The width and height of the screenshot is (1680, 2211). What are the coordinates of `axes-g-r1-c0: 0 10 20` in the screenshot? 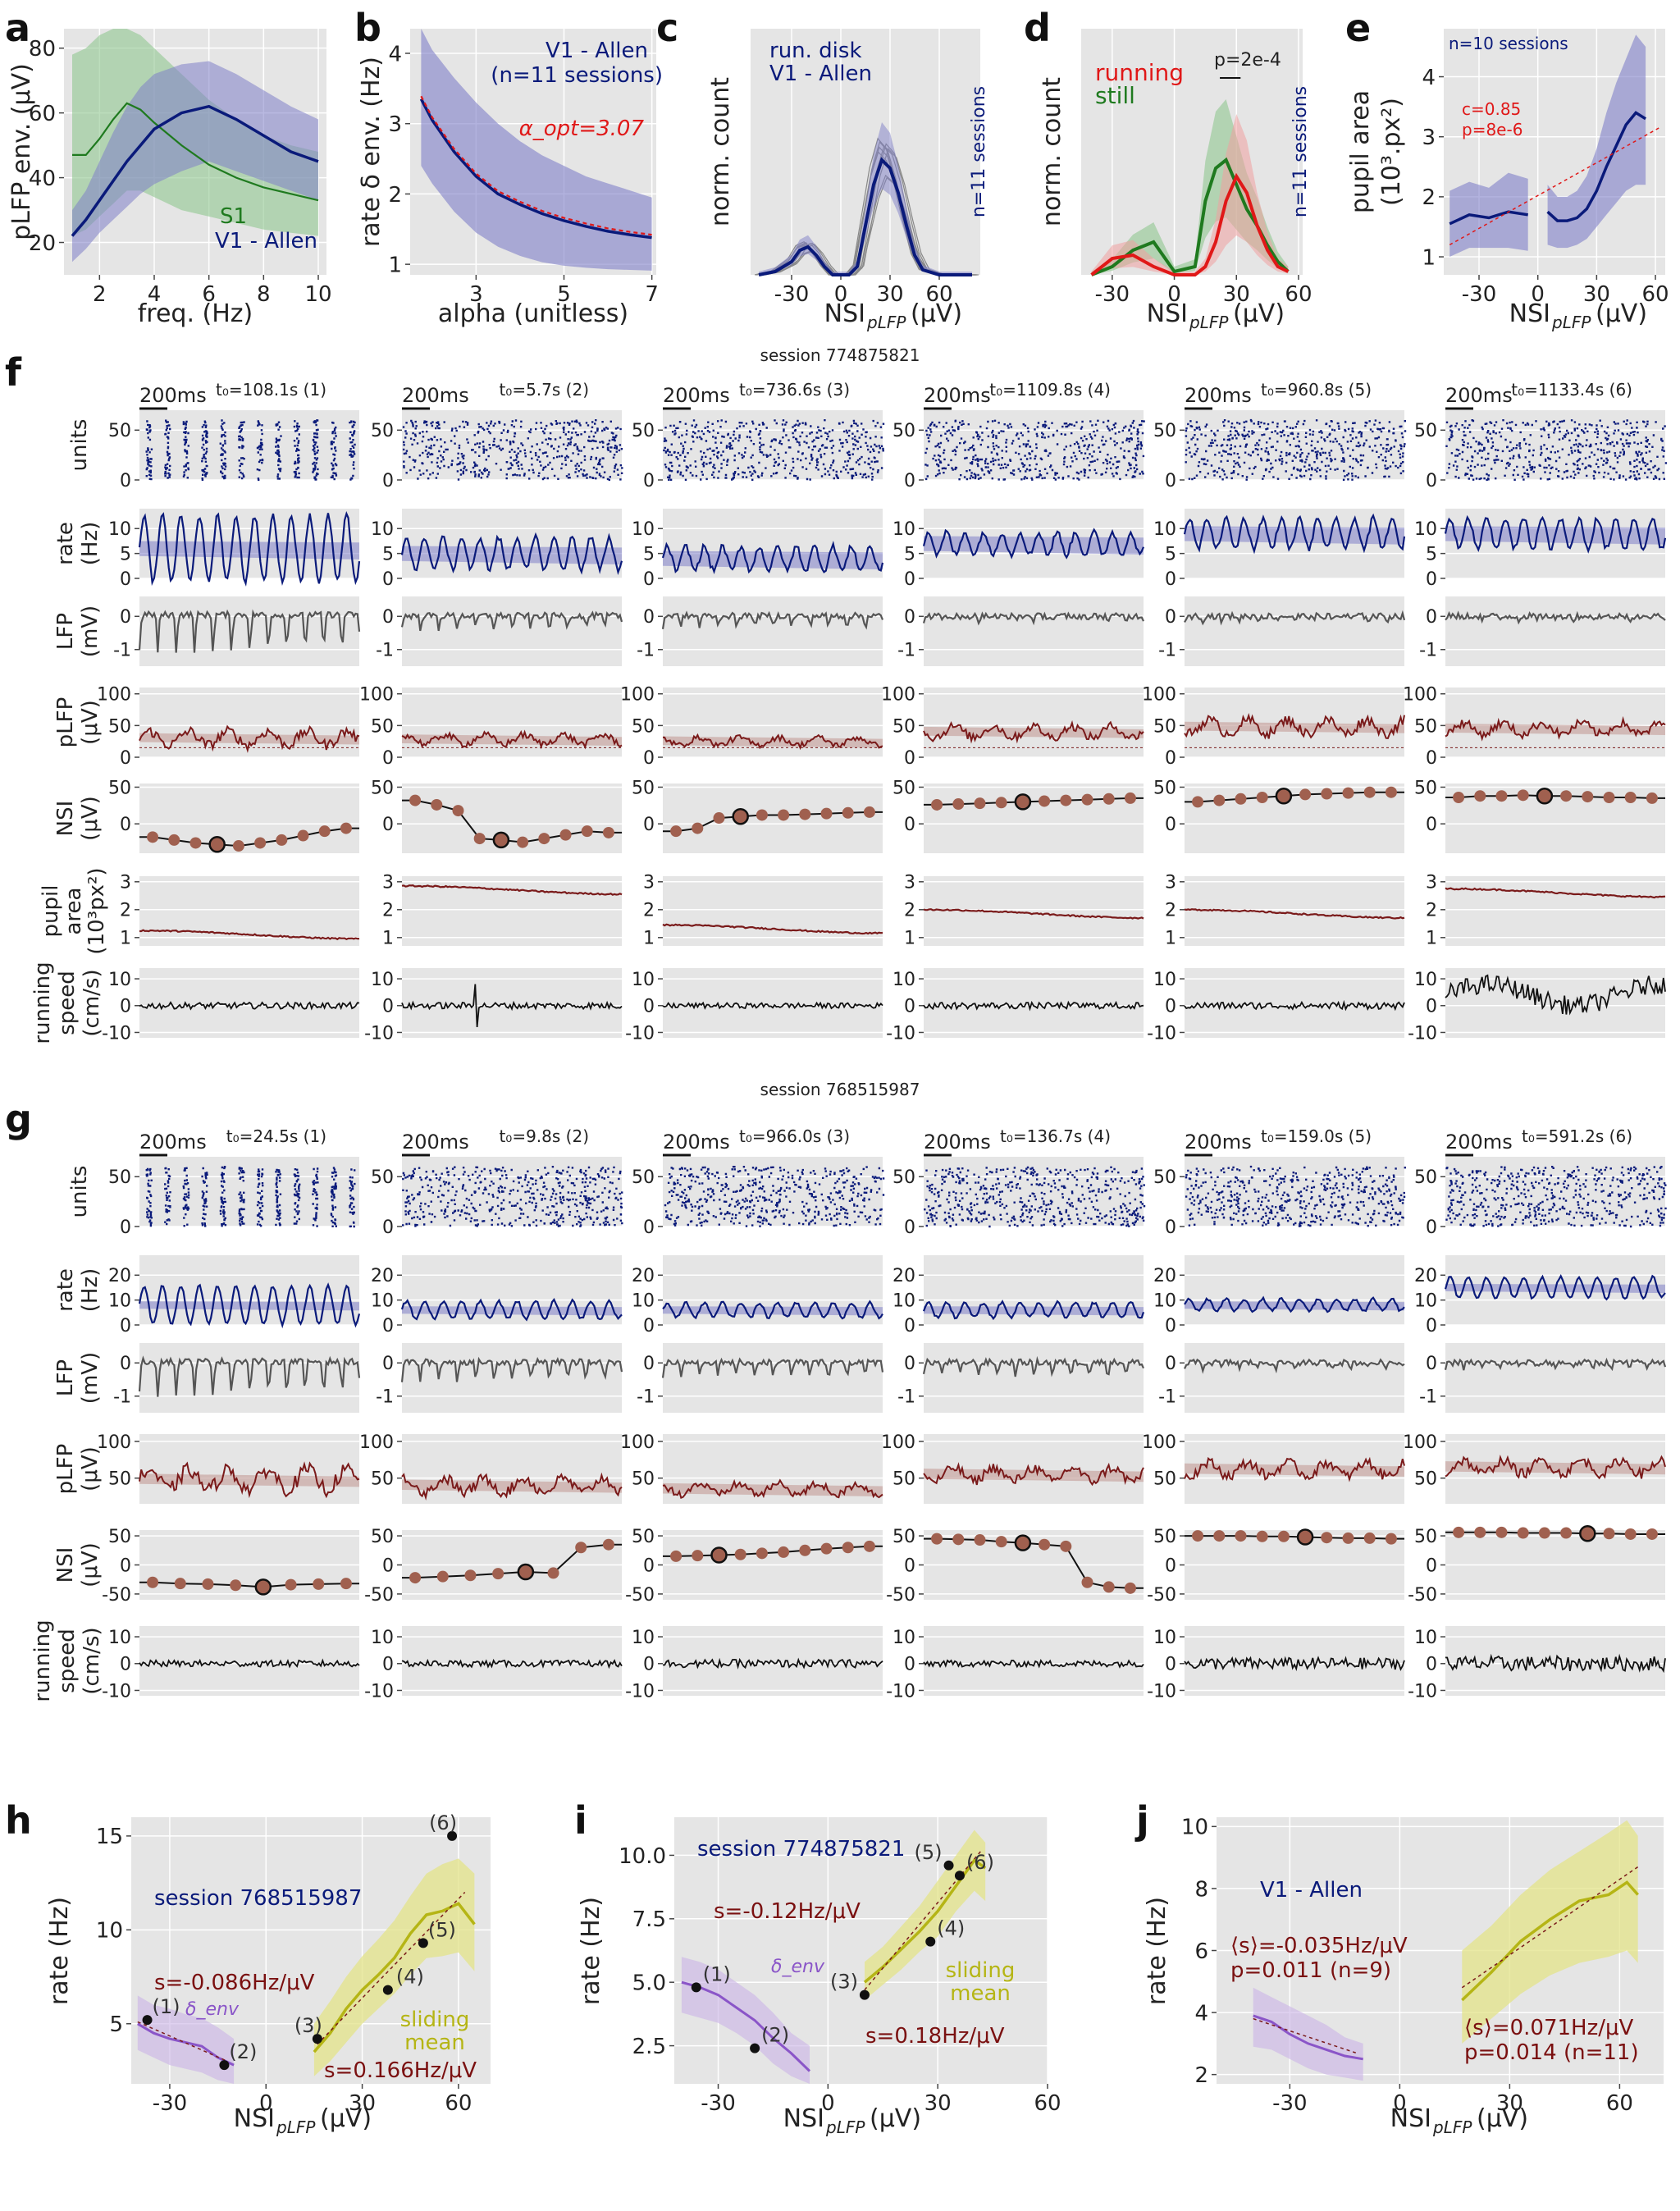 It's located at (234, 1295).